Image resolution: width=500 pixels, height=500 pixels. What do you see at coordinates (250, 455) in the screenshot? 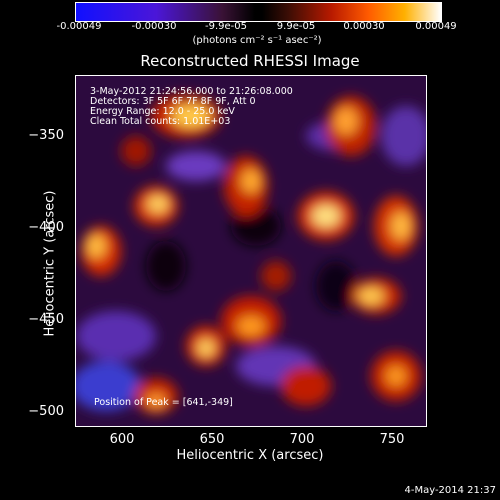
I see `x-axis-label: Heliocentric X (arcsec)` at bounding box center [250, 455].